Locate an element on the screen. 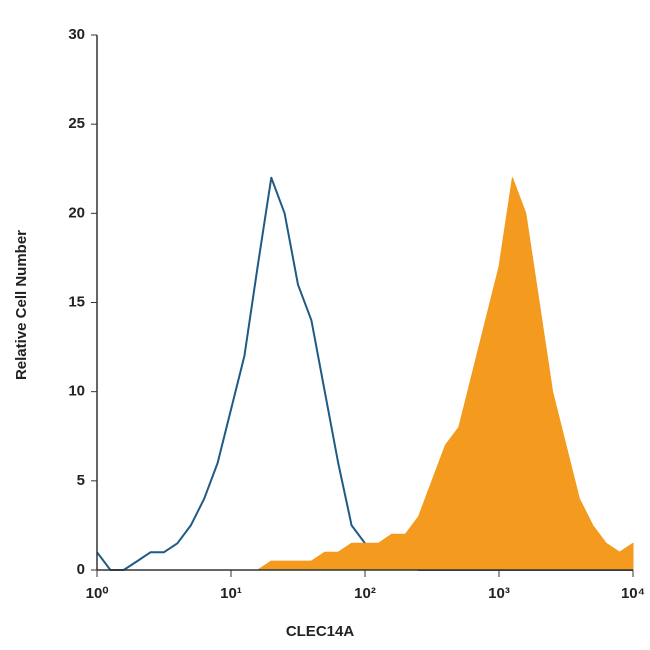 The width and height of the screenshot is (650, 650). x-tick-label: 10⁴ is located at coordinates (633, 593).